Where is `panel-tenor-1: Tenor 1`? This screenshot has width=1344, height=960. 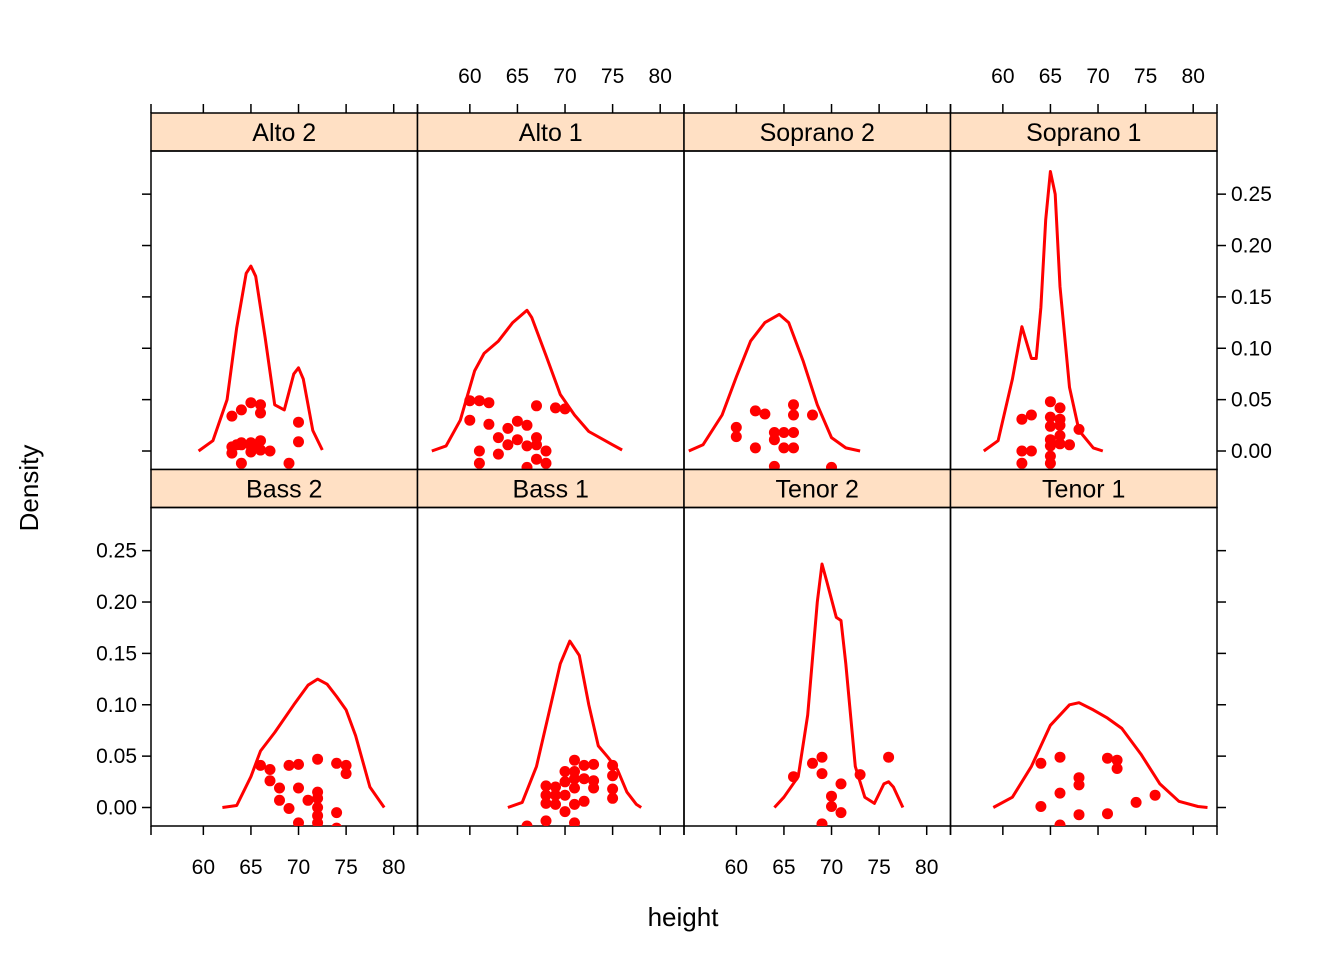 panel-tenor-1: Tenor 1 is located at coordinates (1083, 647).